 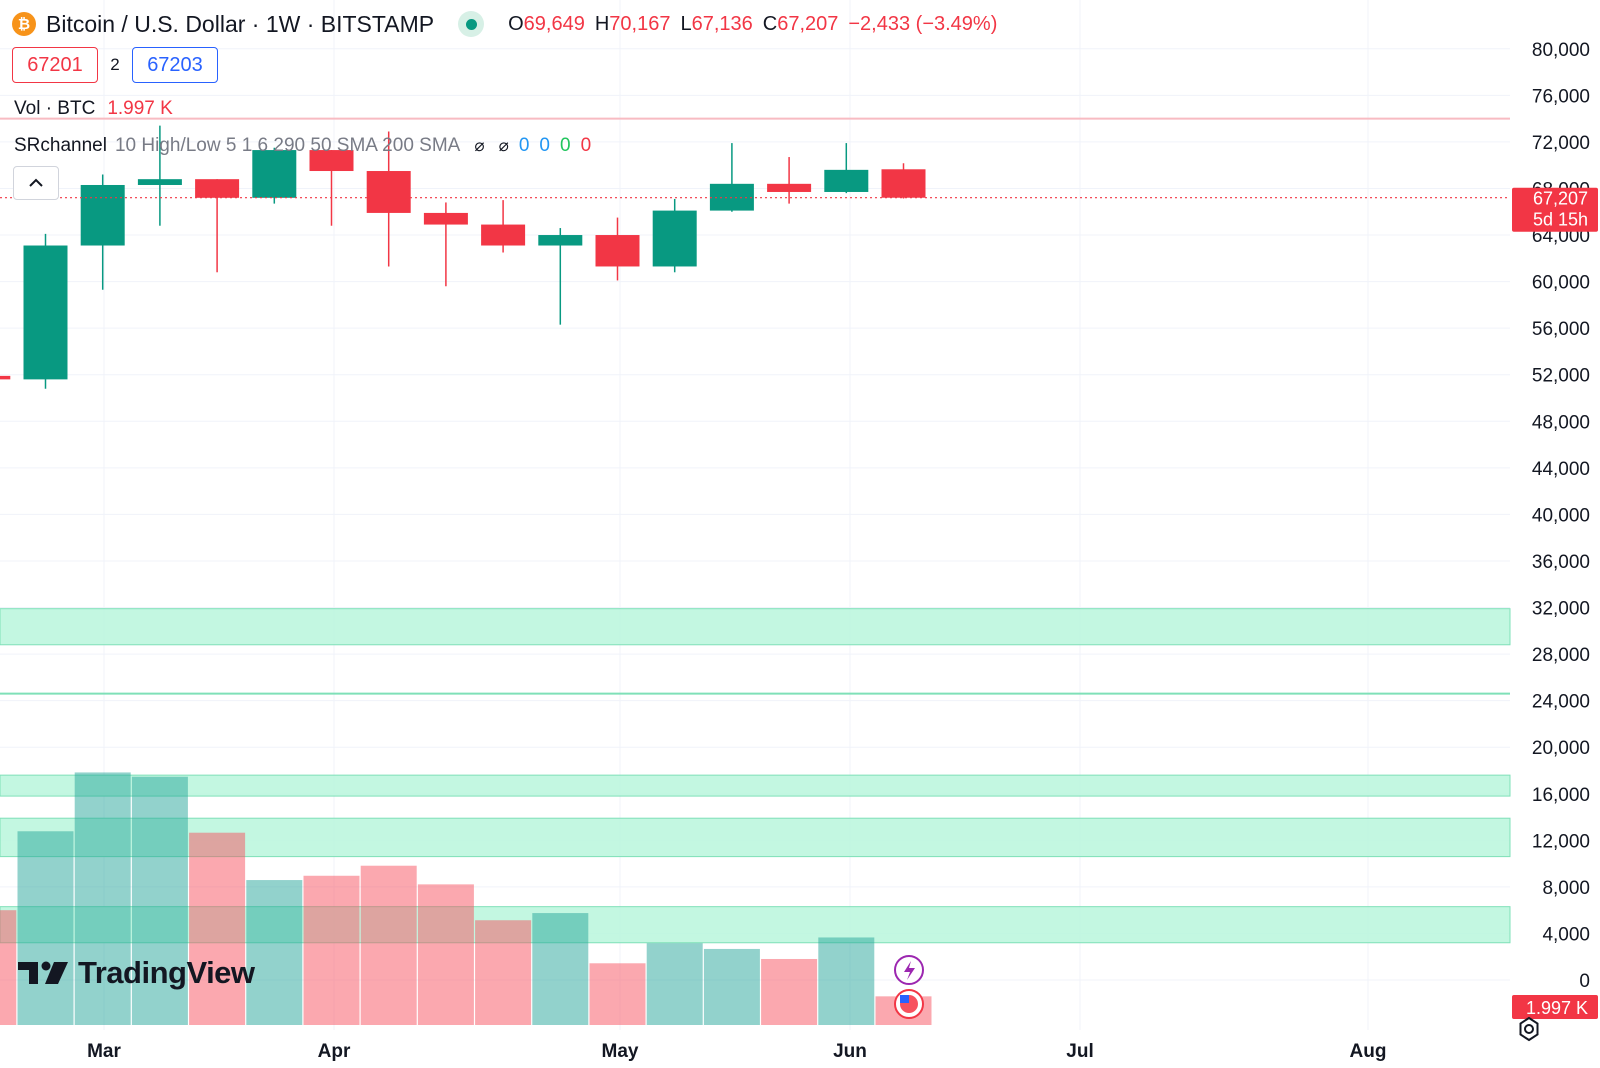 I want to click on volume-legend: Vol · BTC 1.997 K, so click(x=93, y=109).